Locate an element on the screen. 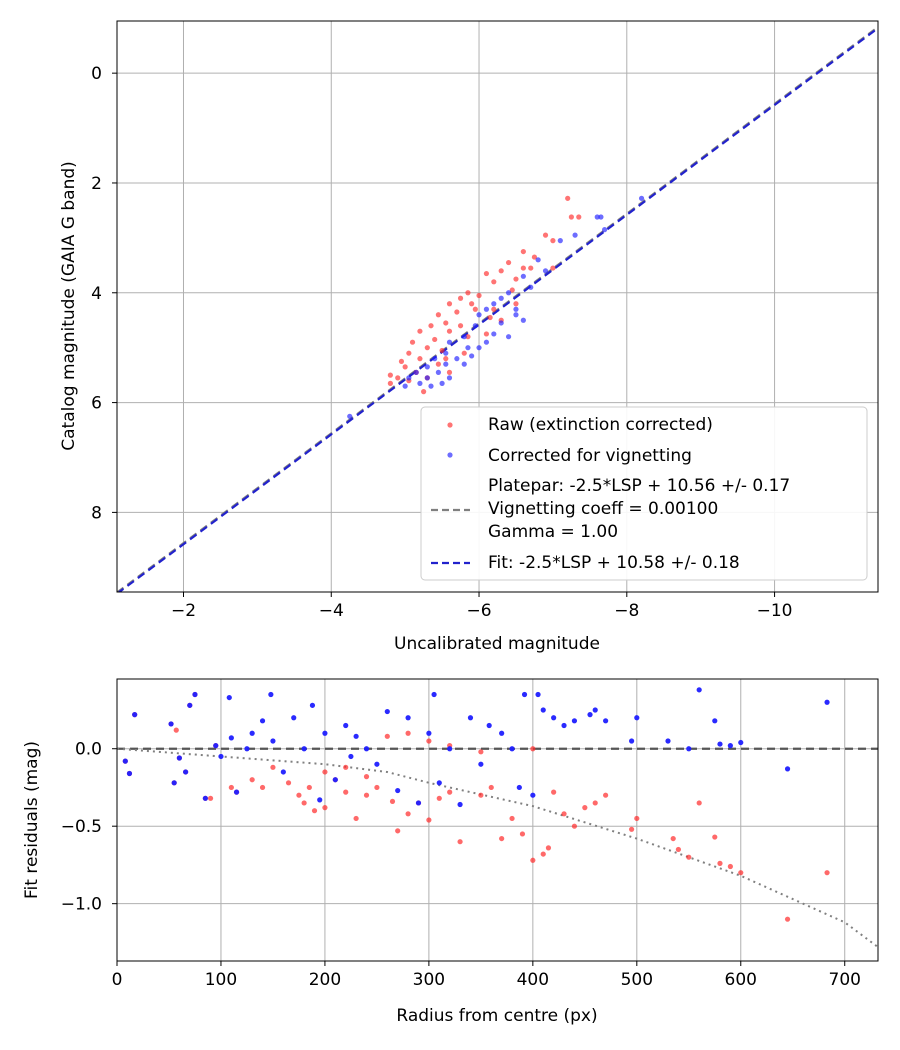  legend-box is located at coordinates (644, 493).